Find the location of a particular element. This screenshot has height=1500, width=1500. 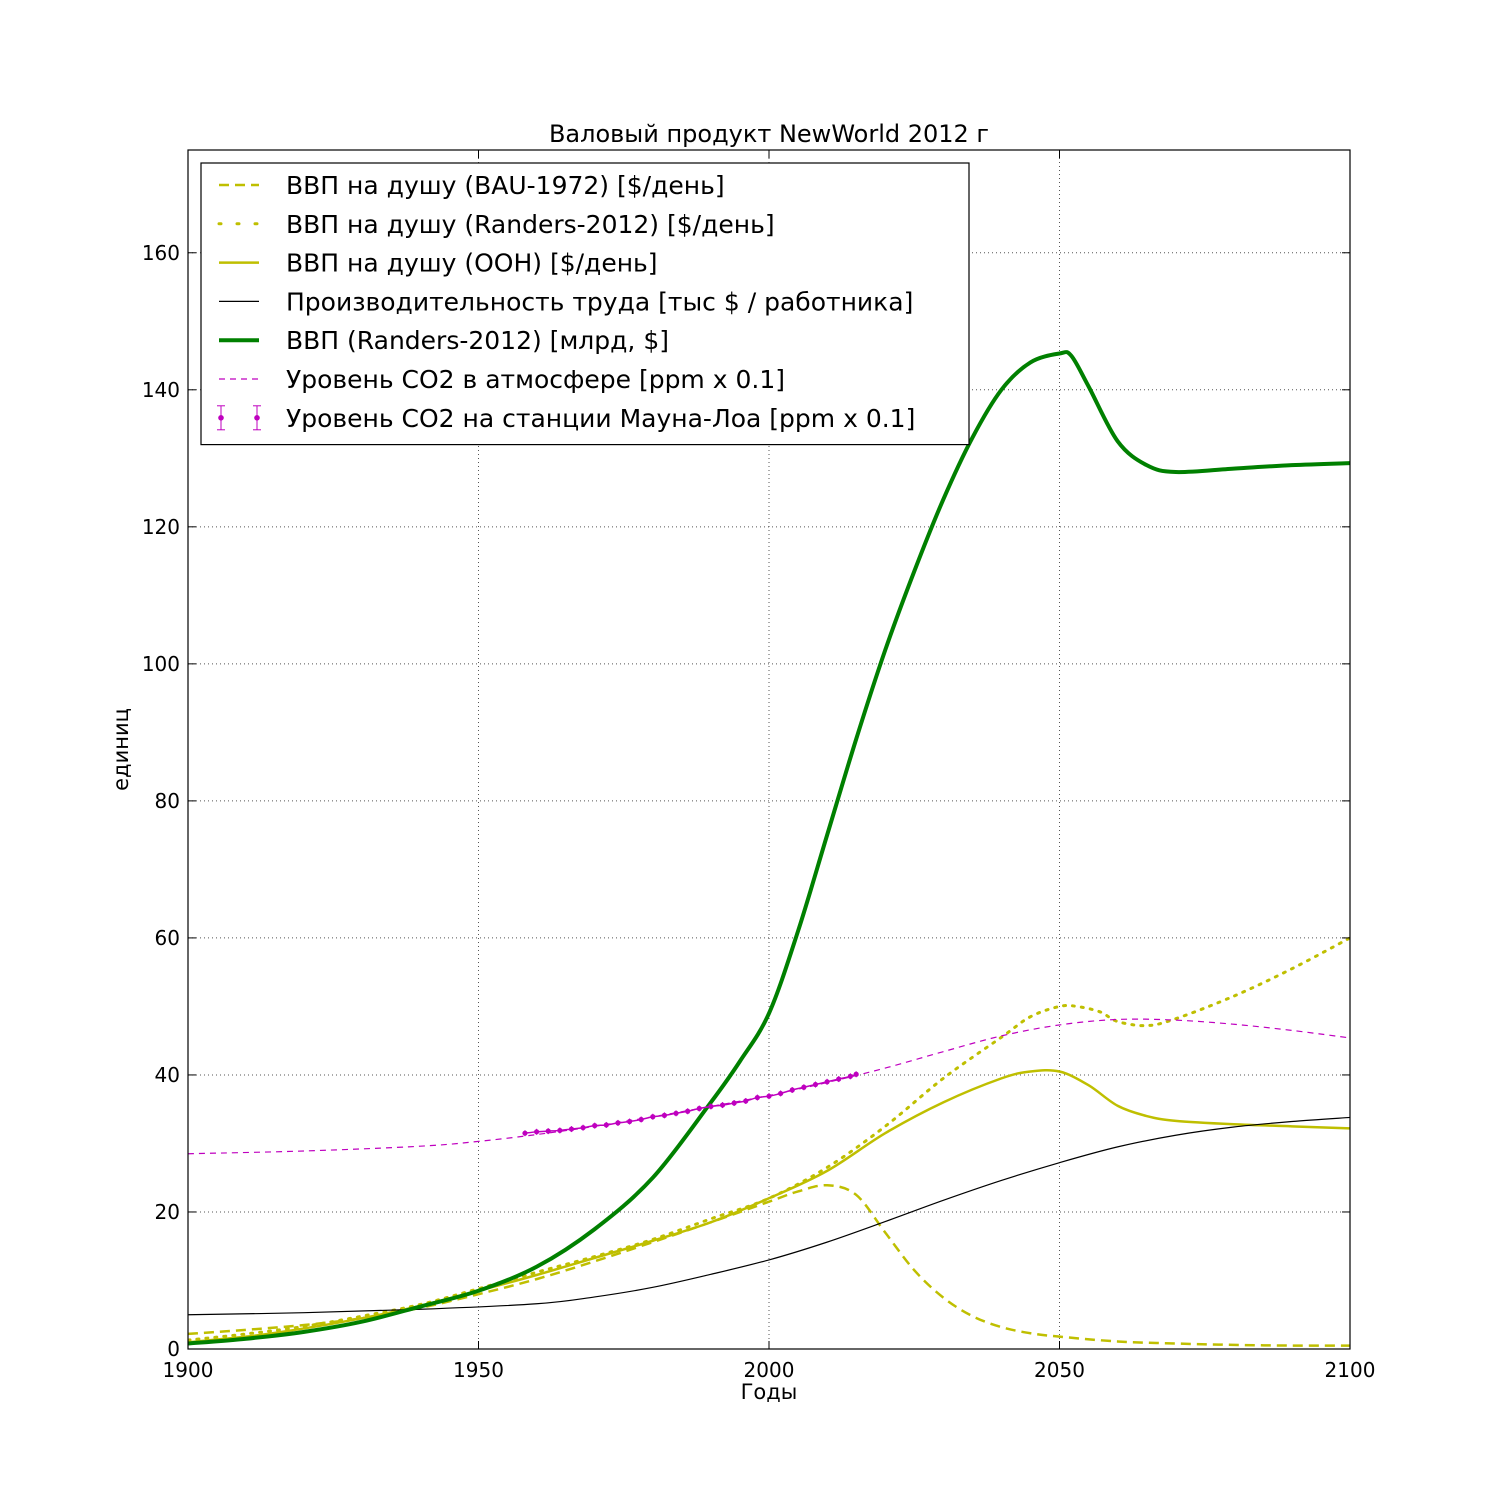

series-1-line is located at coordinates (769, 1265).